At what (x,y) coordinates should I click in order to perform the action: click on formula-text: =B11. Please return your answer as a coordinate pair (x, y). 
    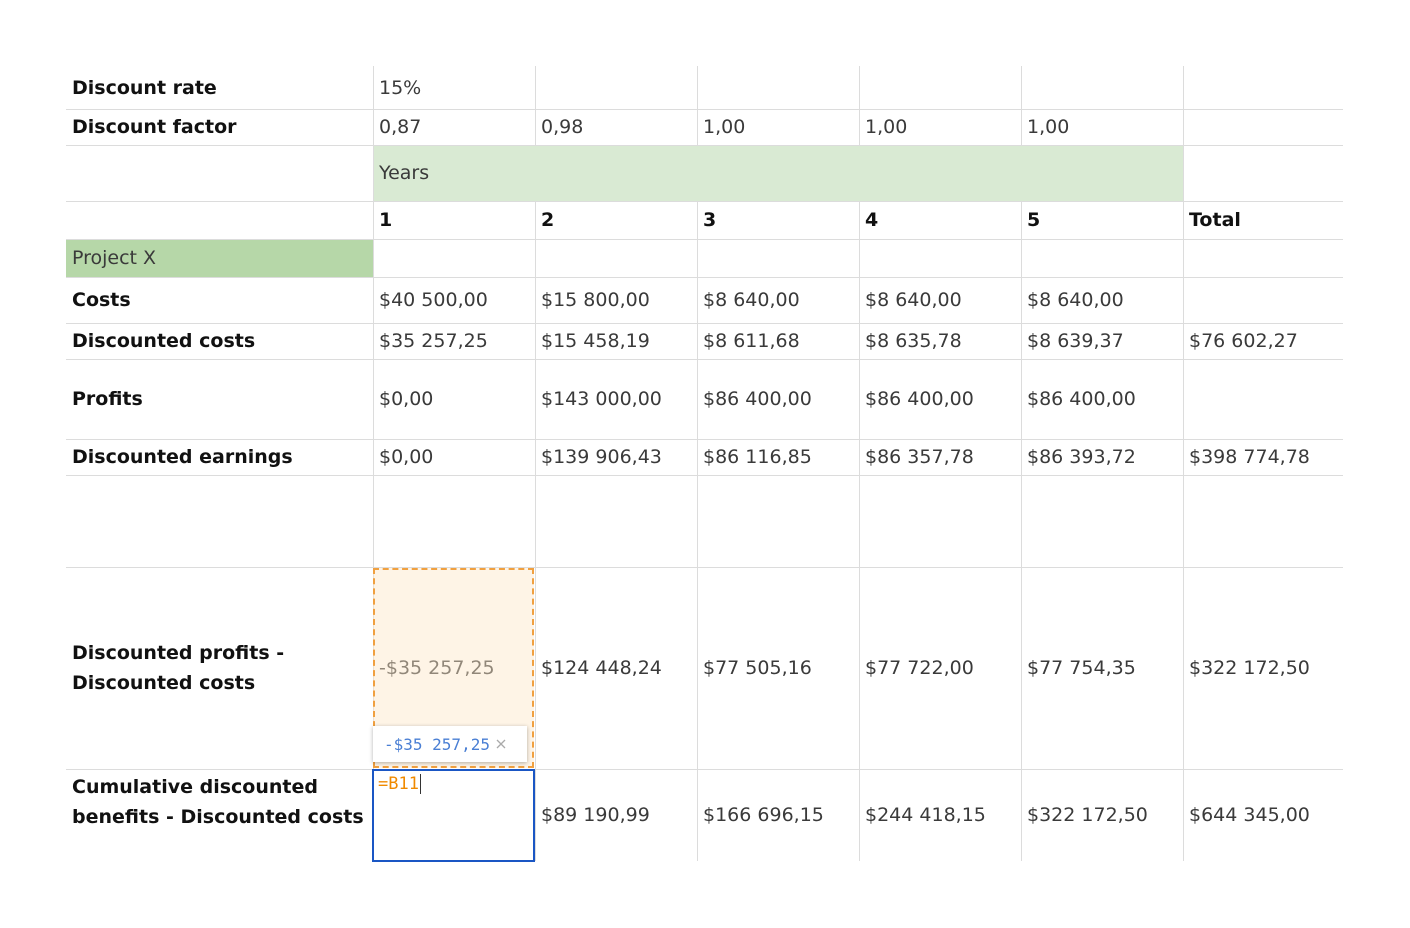
    Looking at the image, I should click on (399, 784).